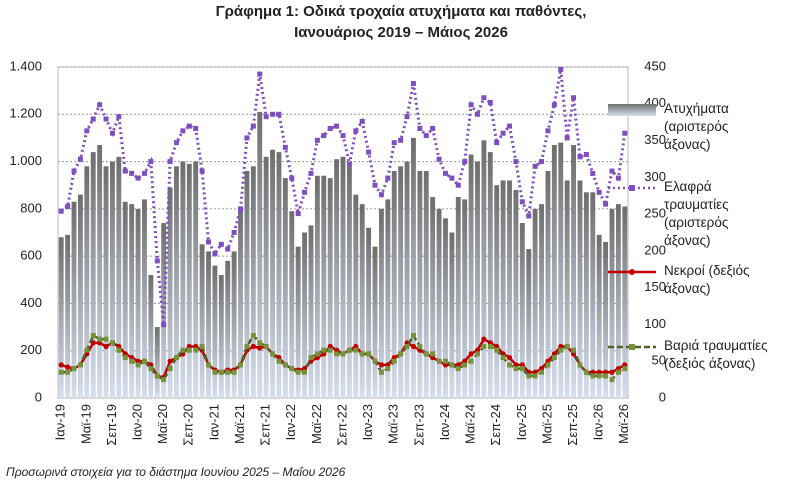 The height and width of the screenshot is (490, 802). What do you see at coordinates (521, 422) in the screenshot?
I see `x-tick-label: Ιαν-25` at bounding box center [521, 422].